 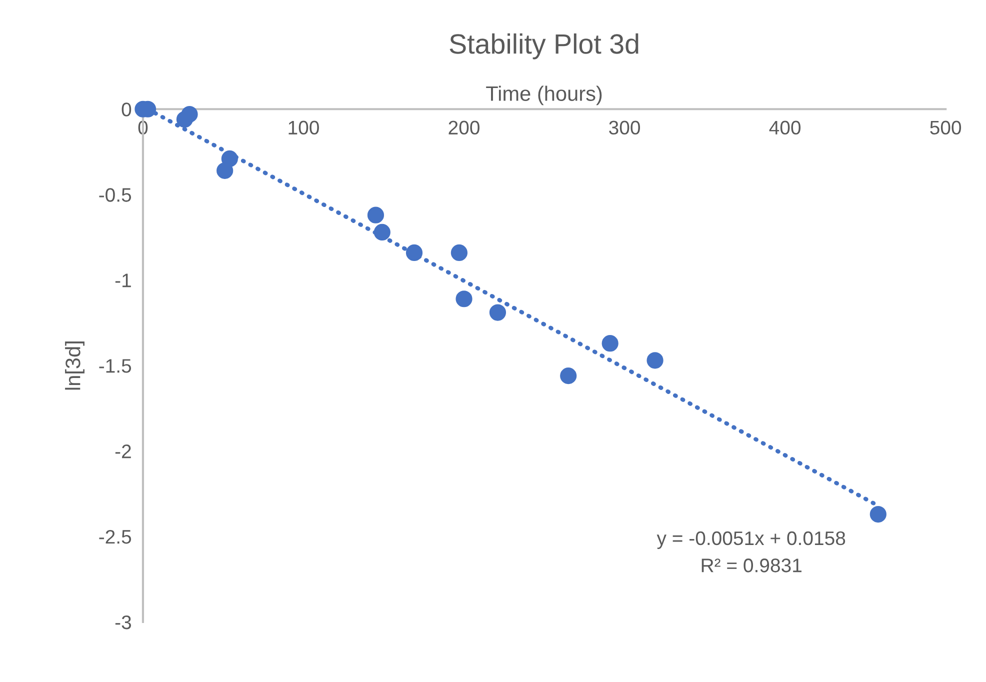 What do you see at coordinates (544, 46) in the screenshot?
I see `chart-title: Stability Plot 3d` at bounding box center [544, 46].